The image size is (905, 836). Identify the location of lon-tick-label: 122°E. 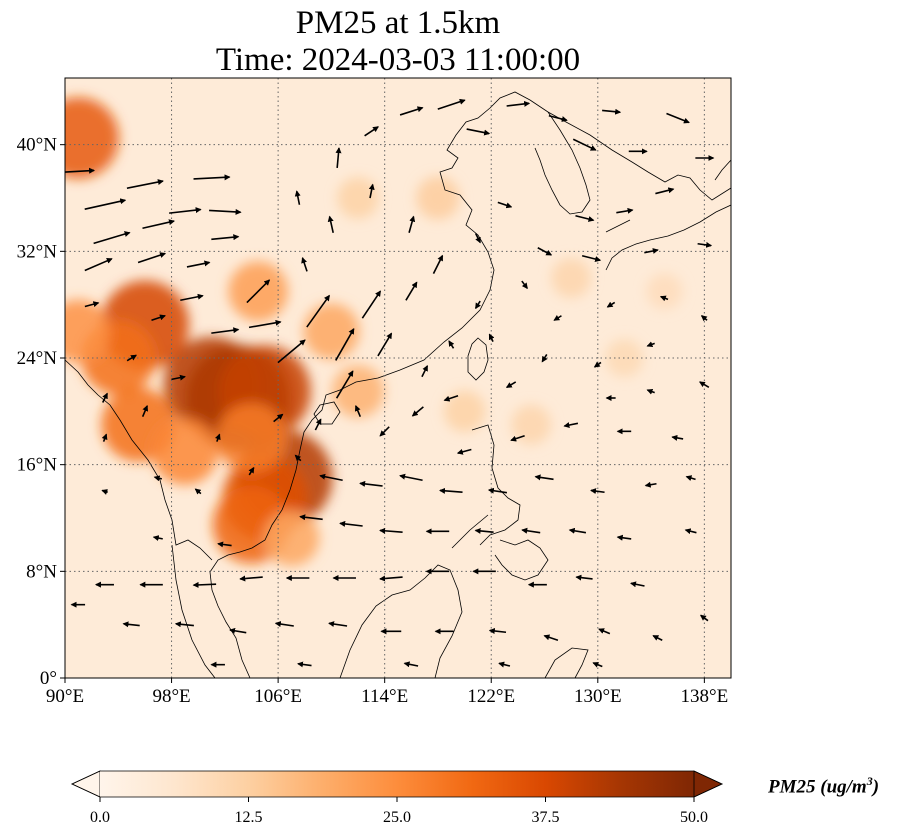
(491, 696).